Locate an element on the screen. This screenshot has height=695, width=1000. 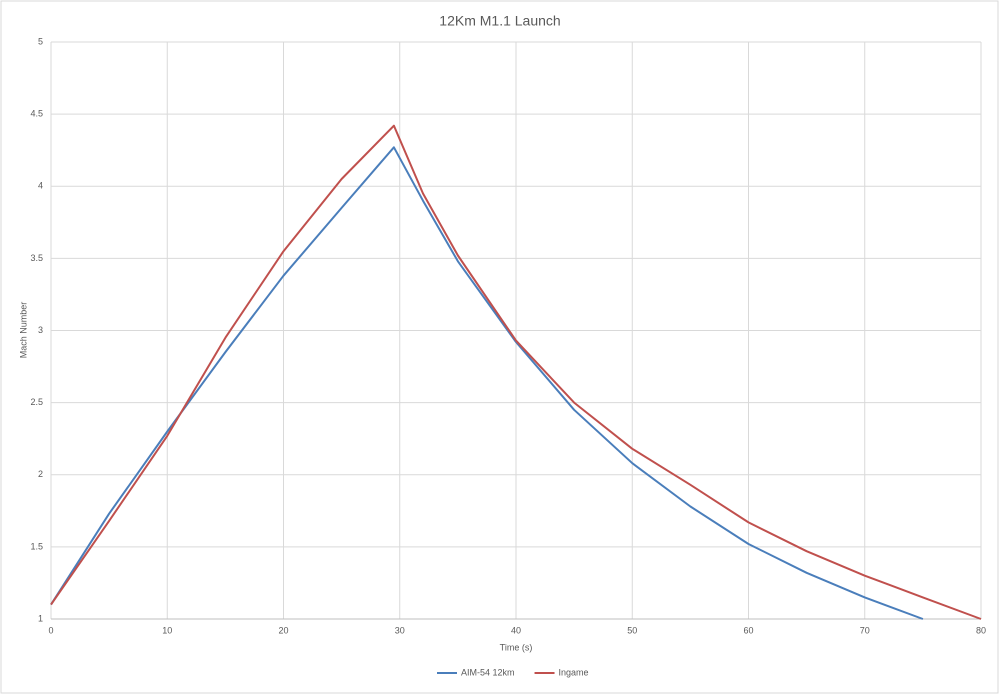
y-tick-label: 3.5 is located at coordinates (36, 258).